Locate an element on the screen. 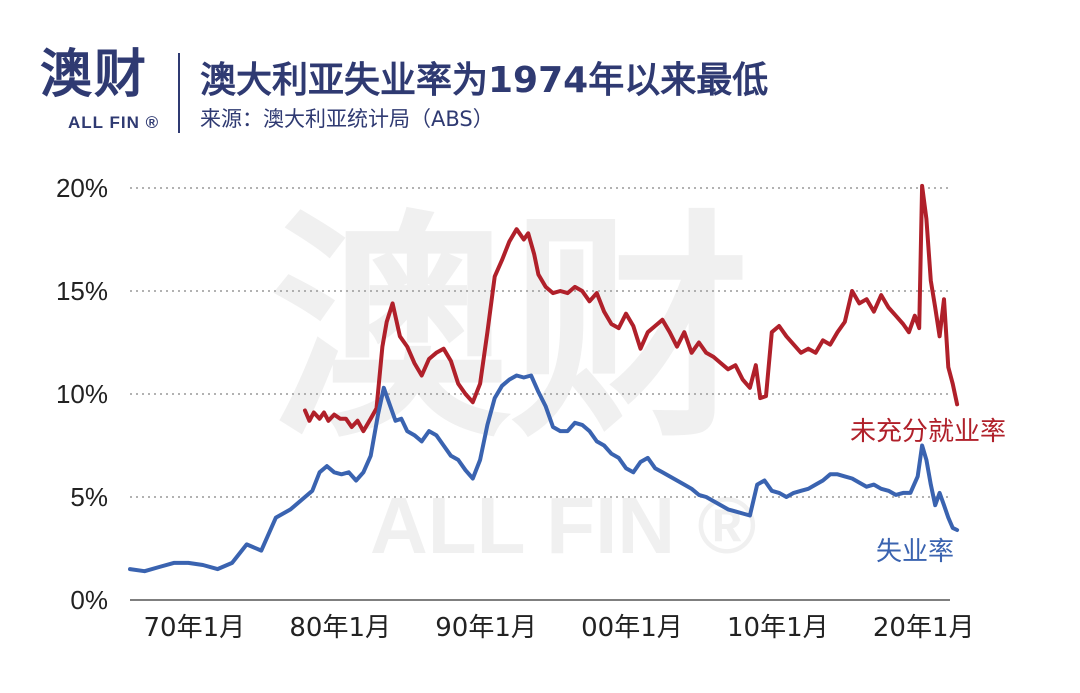 This screenshot has width=1080, height=693. brand-logo-subtext: ALL FIN ® is located at coordinates (114, 122).